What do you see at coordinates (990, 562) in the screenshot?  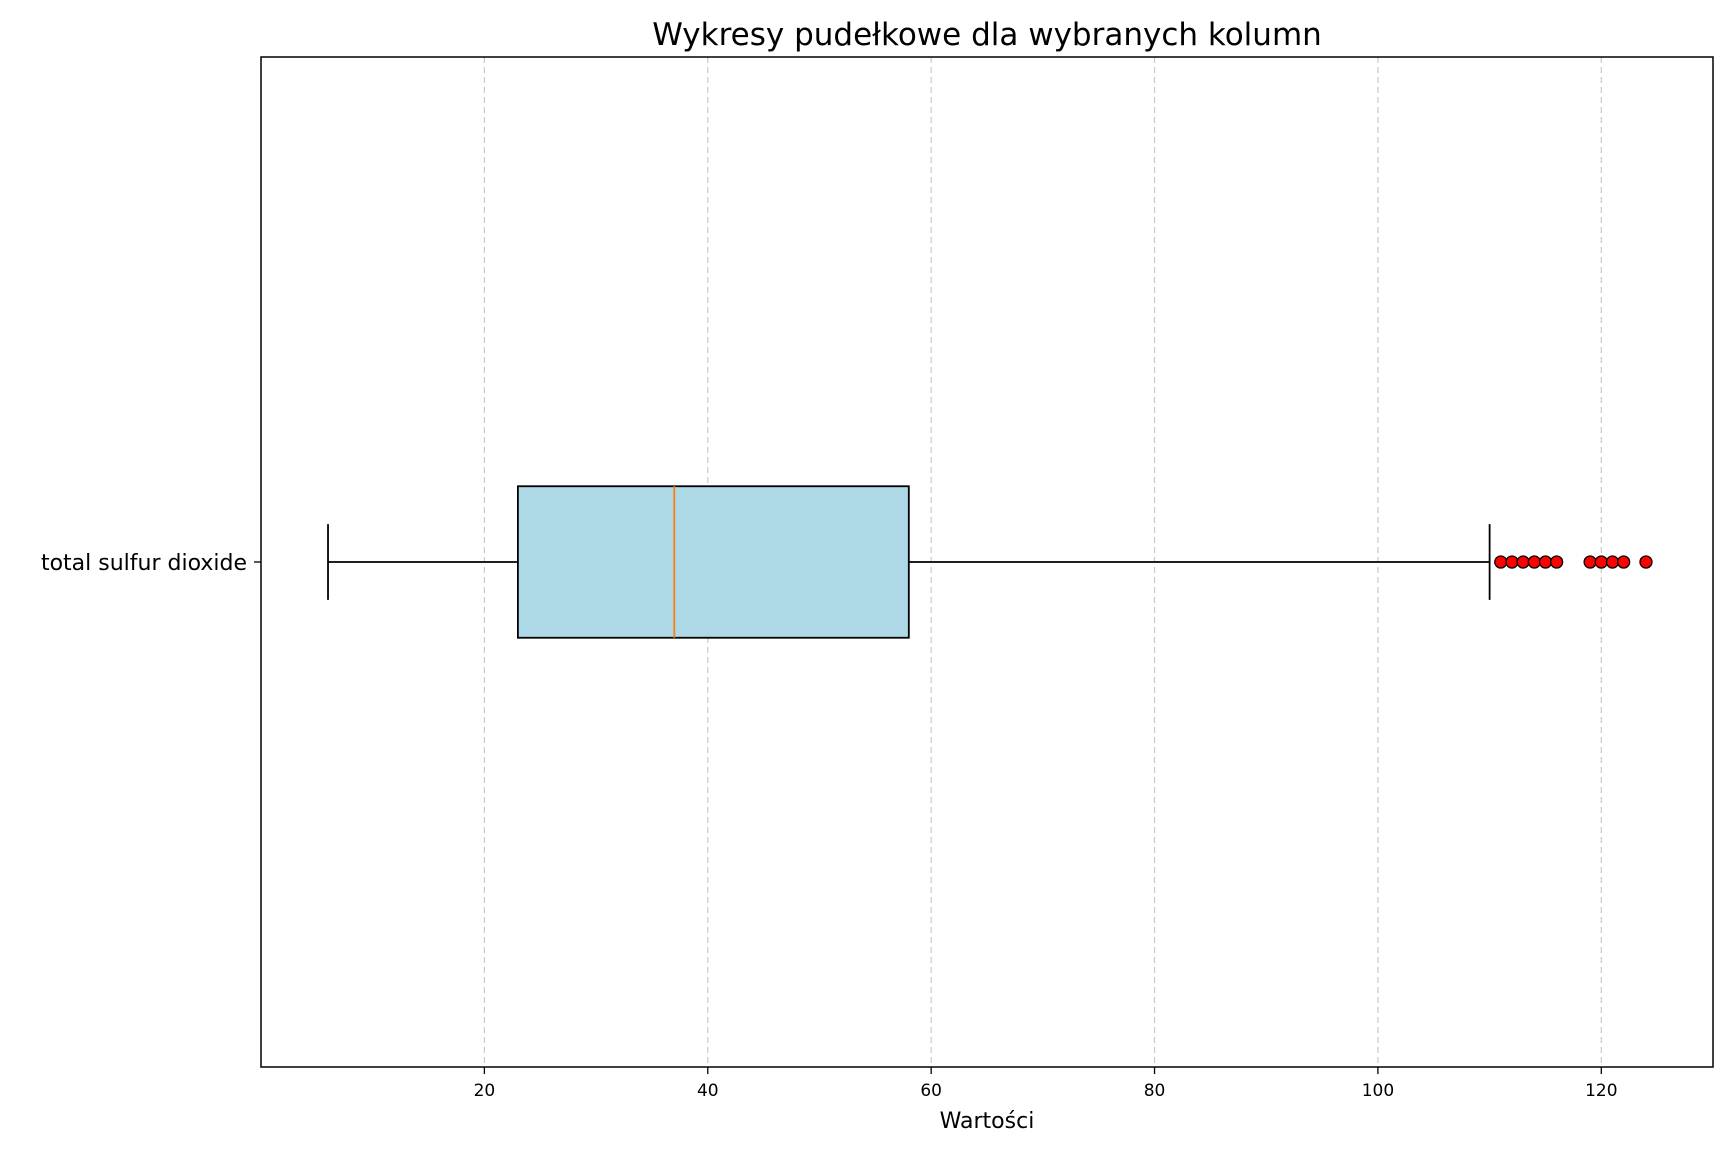 I see `box-layer` at bounding box center [990, 562].